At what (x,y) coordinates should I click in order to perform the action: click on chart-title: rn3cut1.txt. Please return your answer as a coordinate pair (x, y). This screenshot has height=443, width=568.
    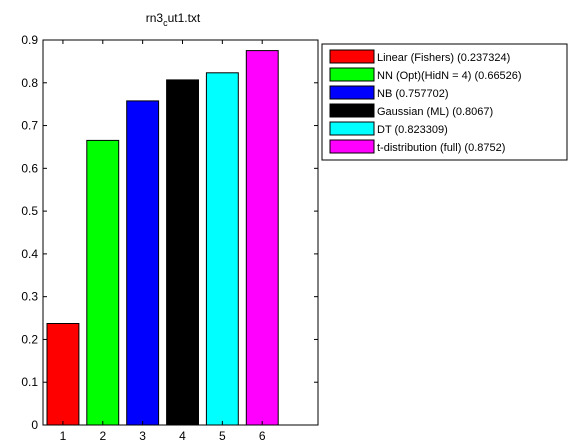
    Looking at the image, I should click on (173, 19).